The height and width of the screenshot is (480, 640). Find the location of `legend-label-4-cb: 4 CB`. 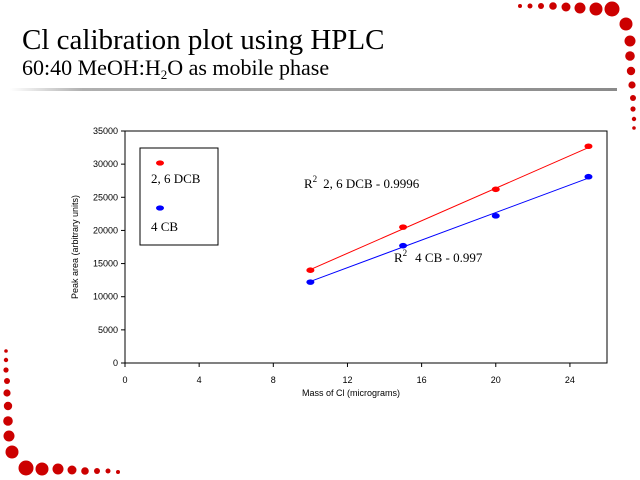

legend-label-4-cb: 4 CB is located at coordinates (164, 226).